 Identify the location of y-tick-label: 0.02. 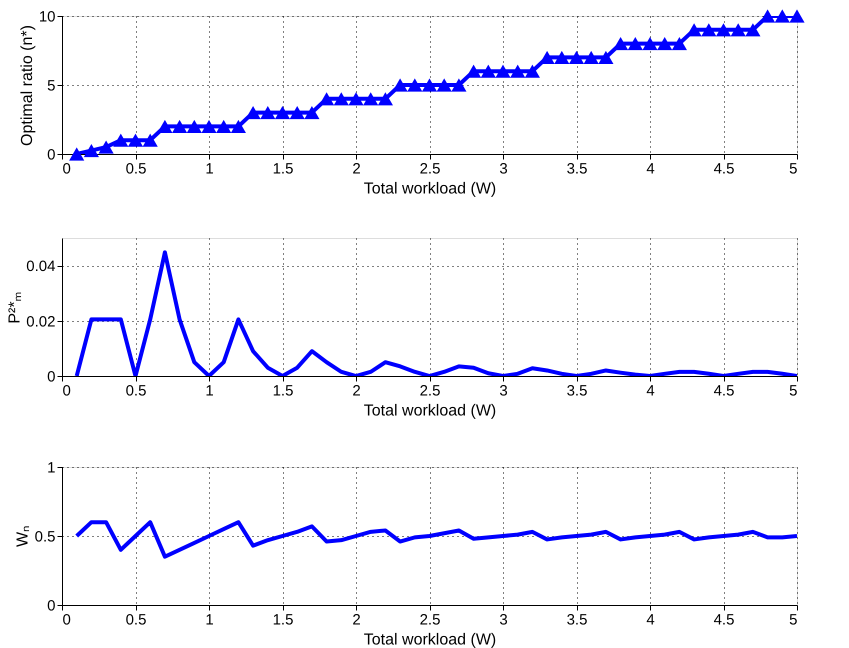
(41, 321).